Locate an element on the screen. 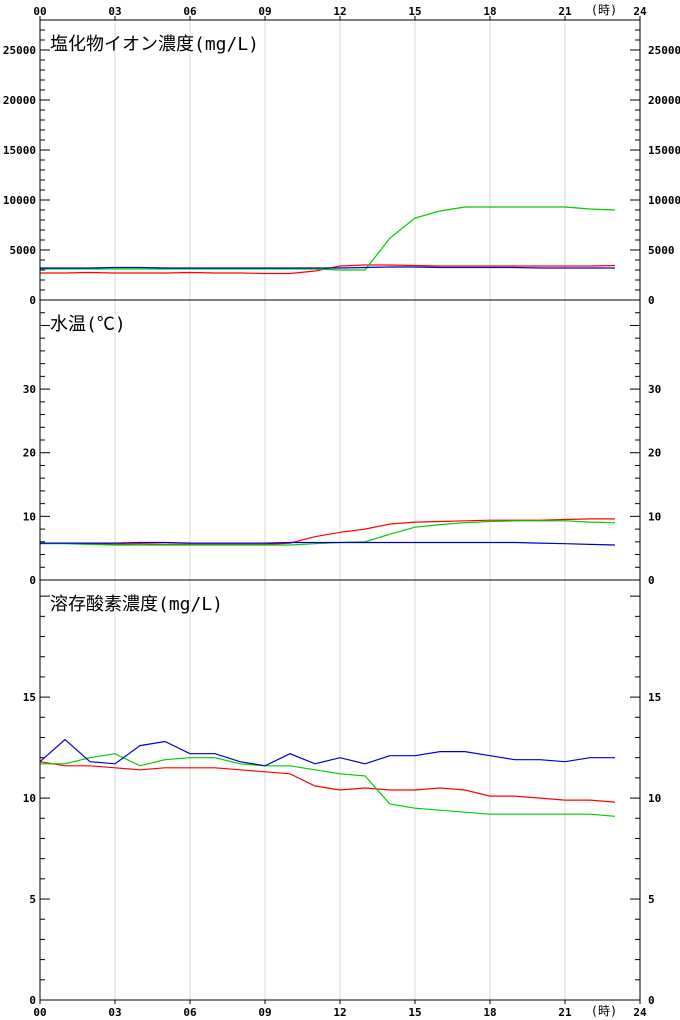 The height and width of the screenshot is (1020, 680). x-tick-label-top: 03 is located at coordinates (114, 11).